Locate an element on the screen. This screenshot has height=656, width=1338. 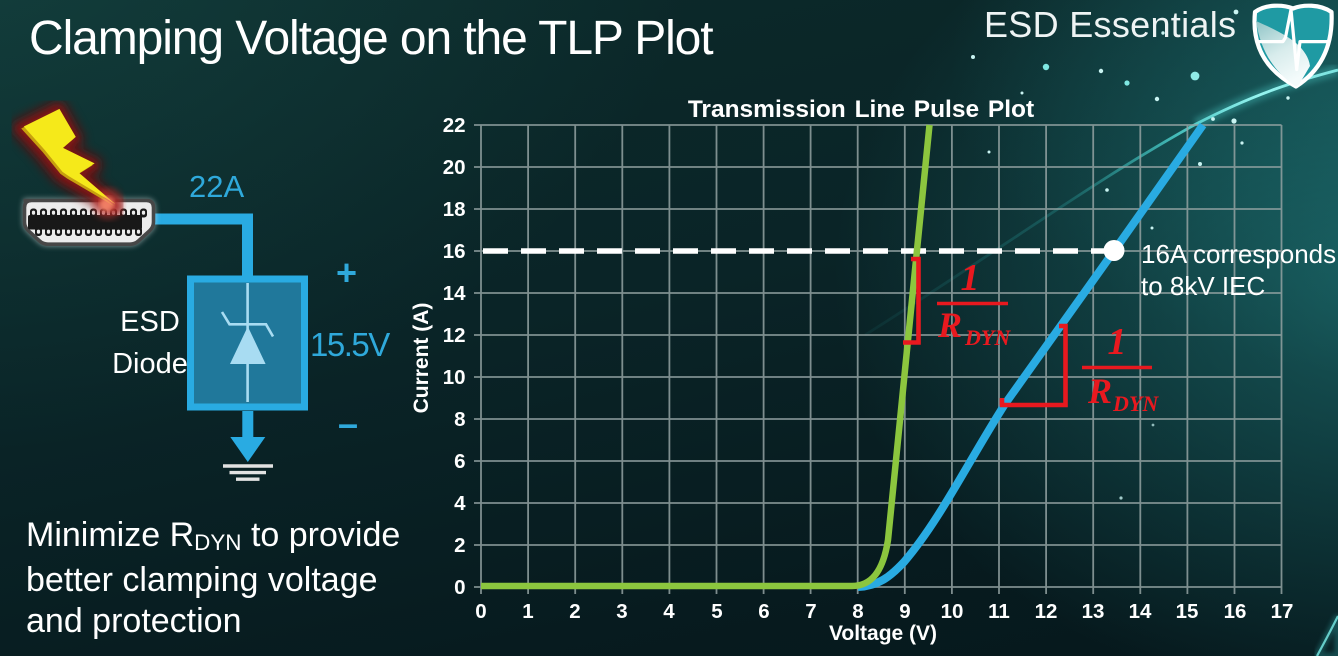
svg-text: 15 is located at coordinates (1187, 611).